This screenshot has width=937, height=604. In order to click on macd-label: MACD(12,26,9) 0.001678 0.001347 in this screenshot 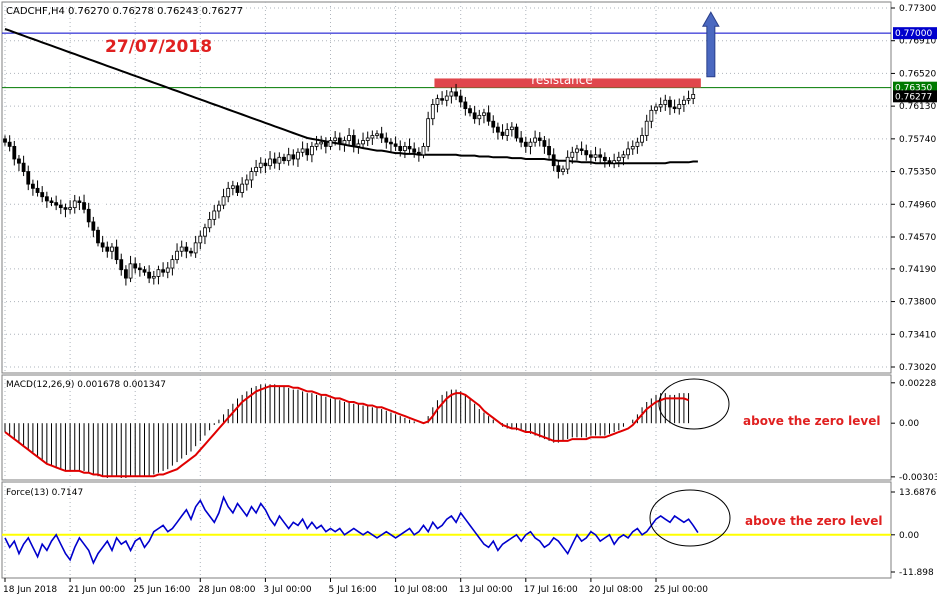, I will do `click(86, 385)`.